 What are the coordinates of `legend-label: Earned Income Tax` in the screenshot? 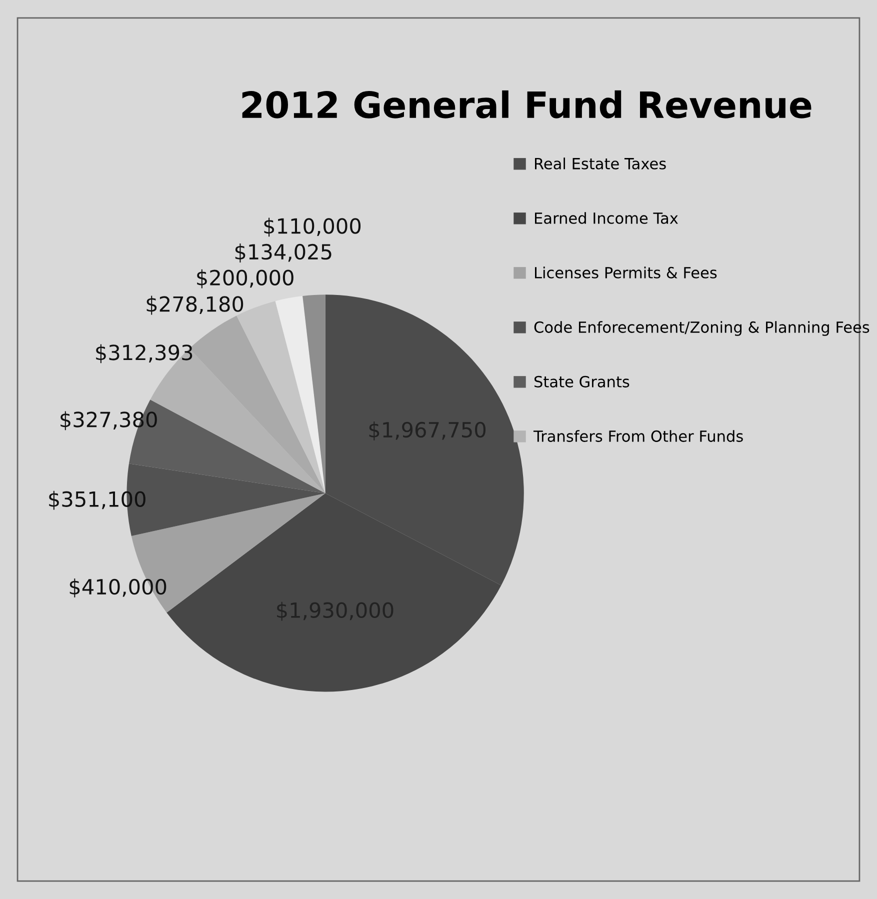 It's located at (606, 218).